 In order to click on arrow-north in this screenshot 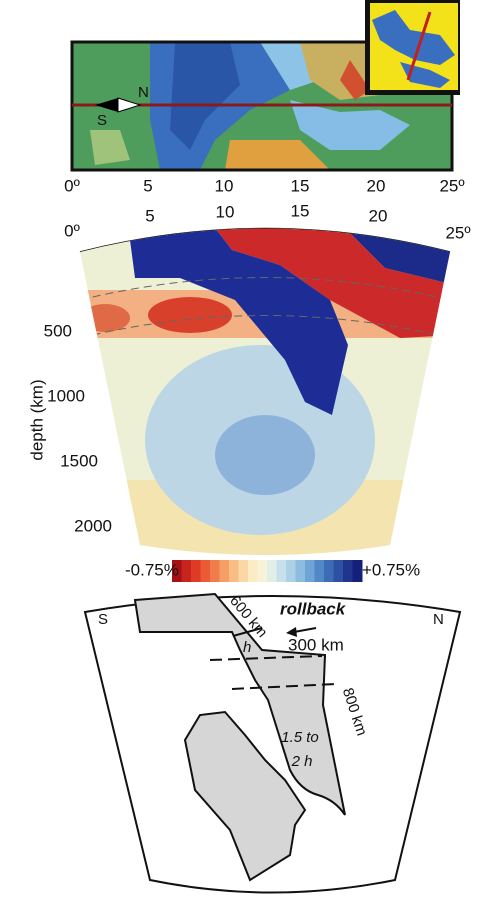, I will do `click(129, 105)`.